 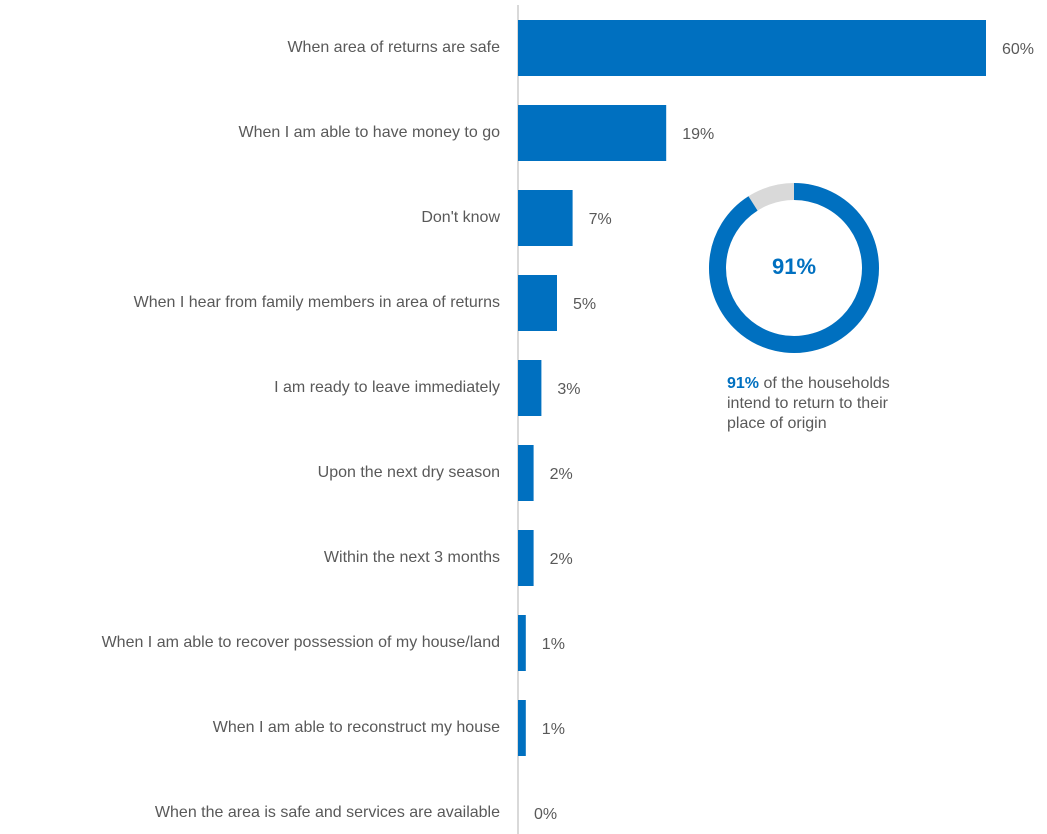 I want to click on category-label: Within the next 3 months, so click(x=411, y=557).